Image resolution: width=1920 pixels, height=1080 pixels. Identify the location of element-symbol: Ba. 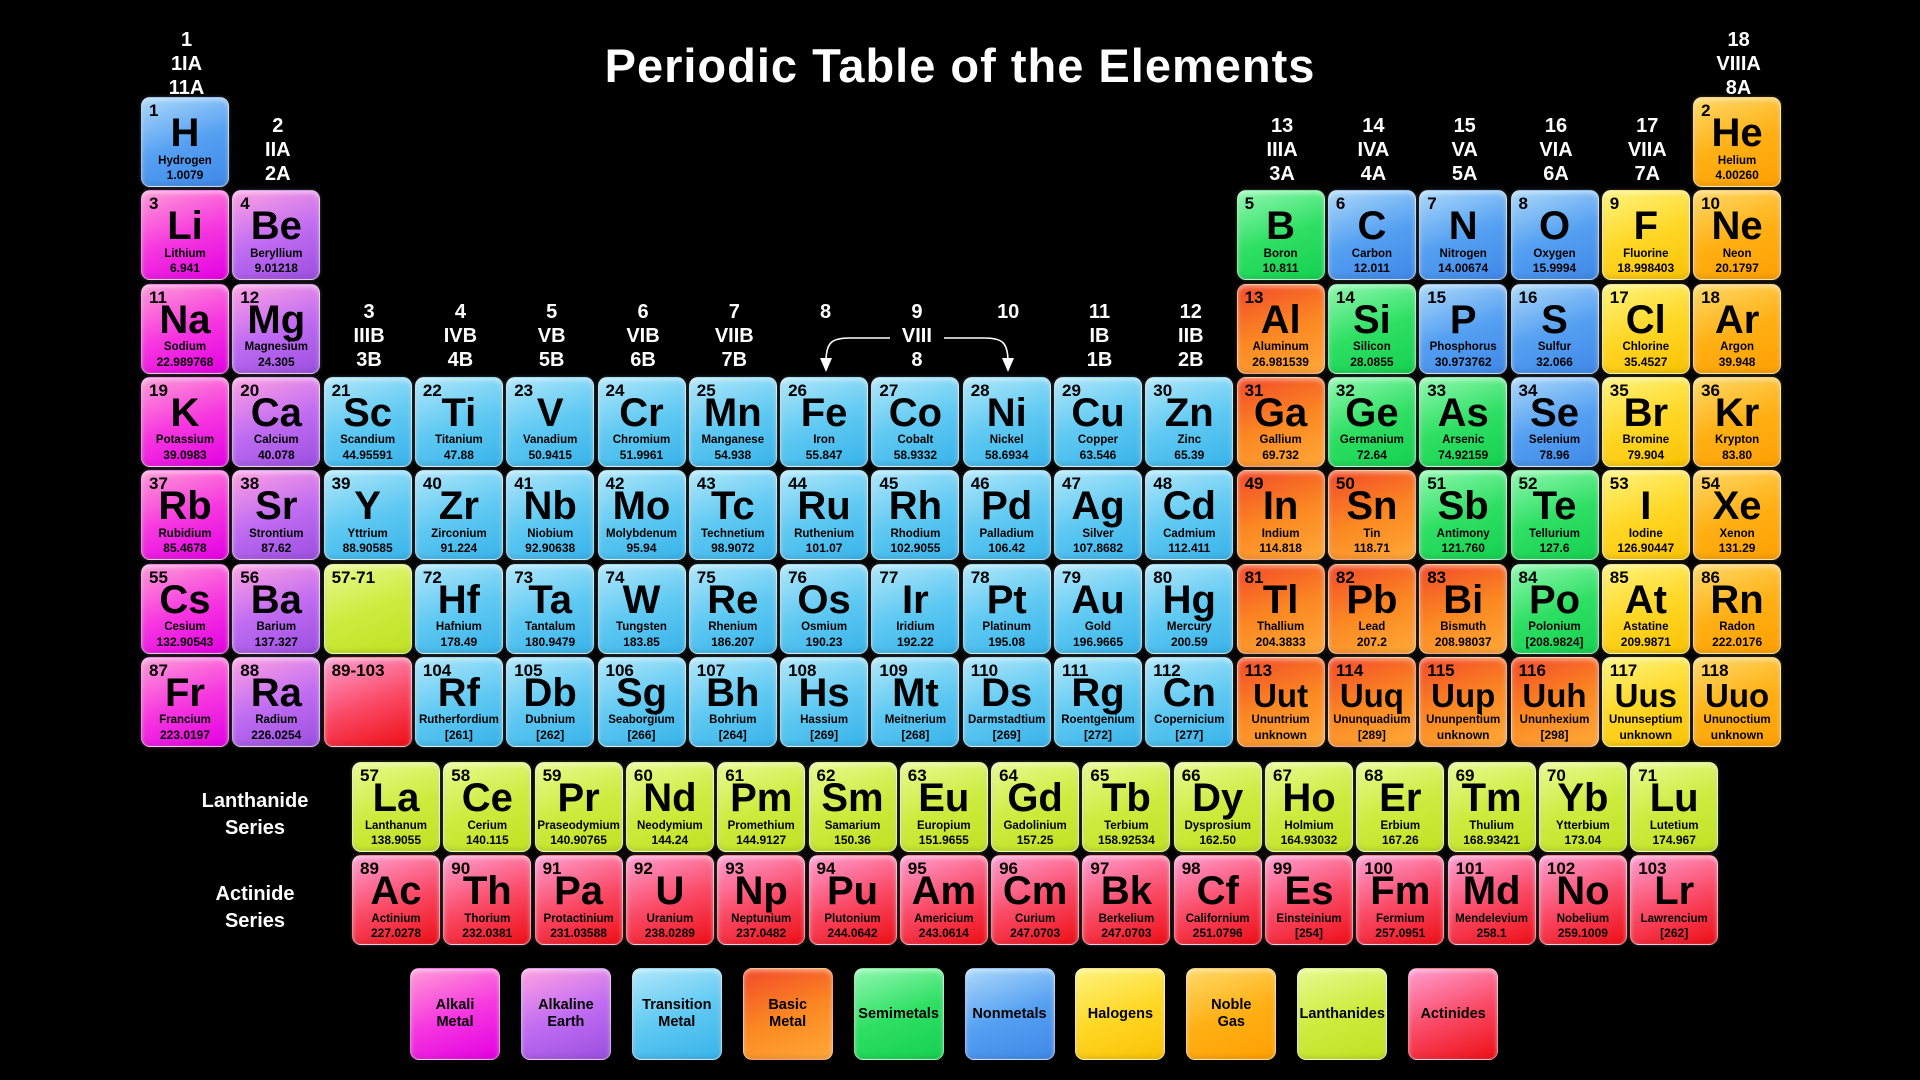
(276, 599).